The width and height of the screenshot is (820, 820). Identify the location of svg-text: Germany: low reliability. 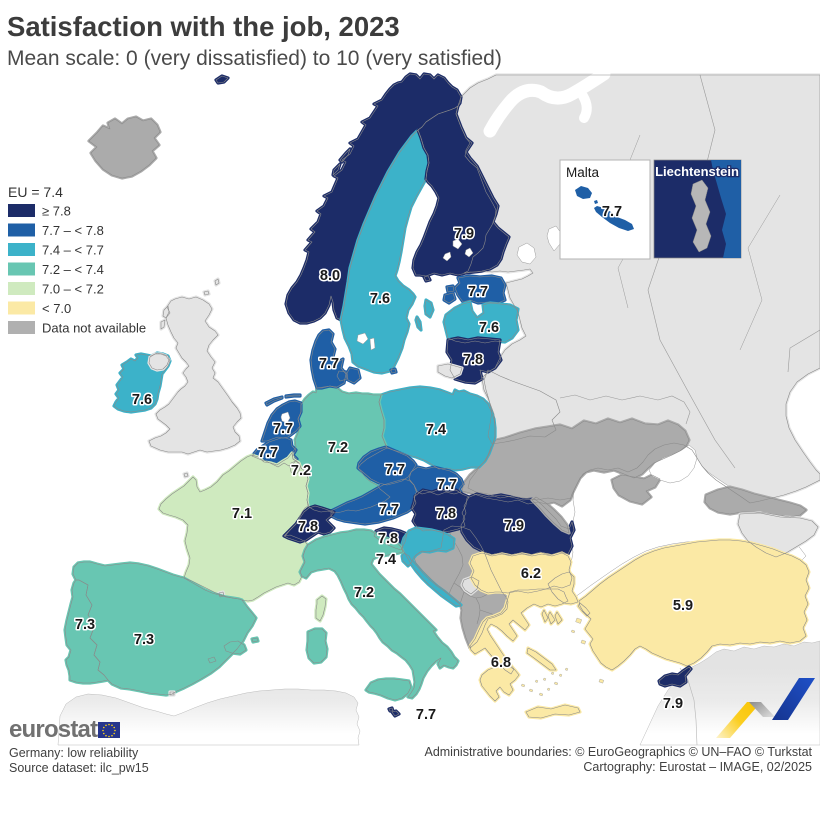
(74, 753).